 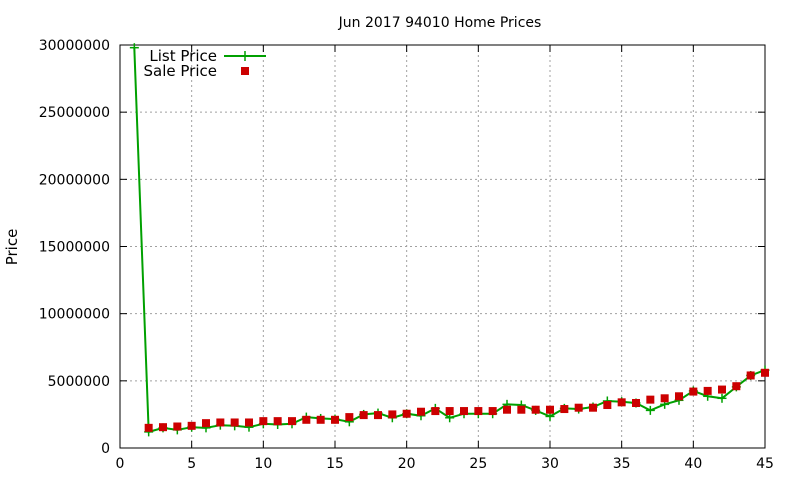 I want to click on y-tick-label: 5000000, so click(x=79, y=382).